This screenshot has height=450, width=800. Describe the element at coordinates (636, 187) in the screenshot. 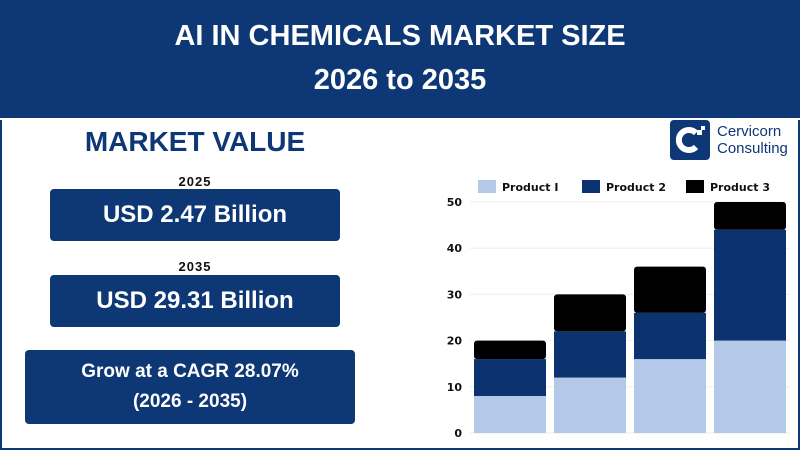

I see `legend-label: Product 2` at that location.